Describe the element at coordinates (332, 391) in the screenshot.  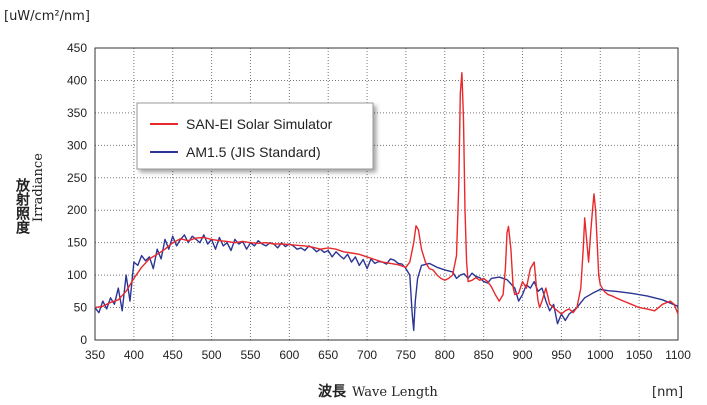
I see `xlabel-jp: 波長` at that location.